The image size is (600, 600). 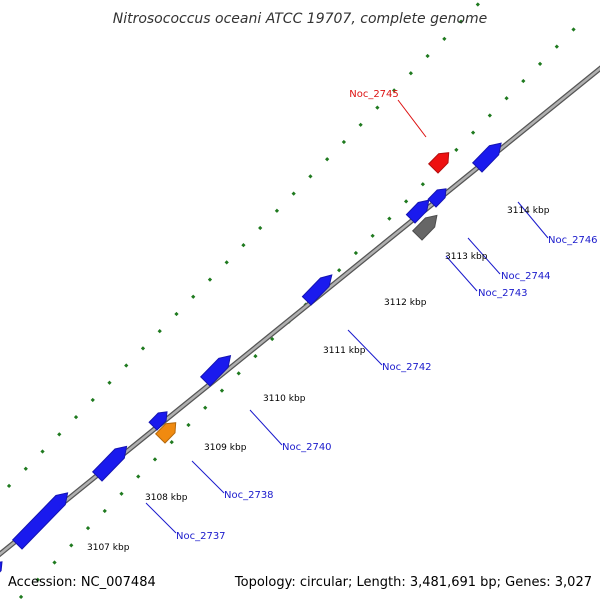 What do you see at coordinates (40, 521) in the screenshot?
I see `gene-arrow-unlabeled-a` at bounding box center [40, 521].